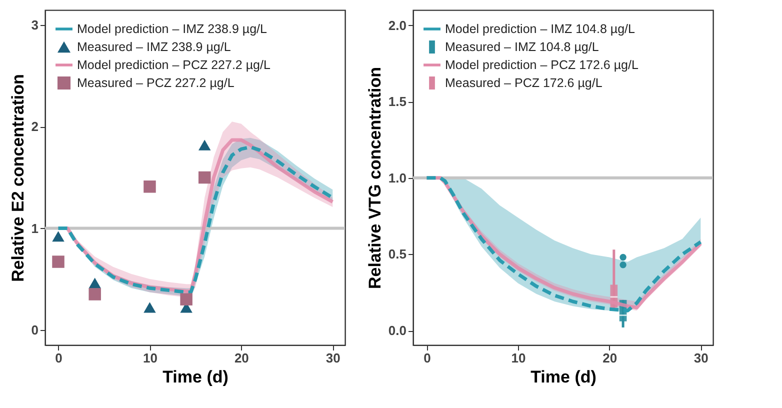 This screenshot has width=782, height=408. What do you see at coordinates (541, 65) in the screenshot?
I see `legend-label: Model prediction – PCZ 172.6 µg/L` at bounding box center [541, 65].